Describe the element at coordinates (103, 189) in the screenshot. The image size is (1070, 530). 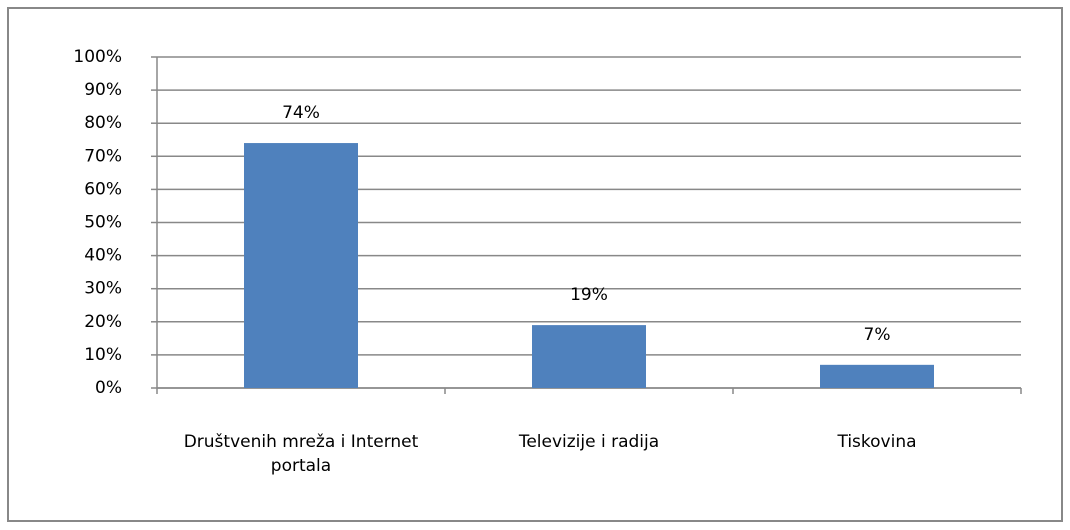
I see `y-tick-label: 60%` at that location.